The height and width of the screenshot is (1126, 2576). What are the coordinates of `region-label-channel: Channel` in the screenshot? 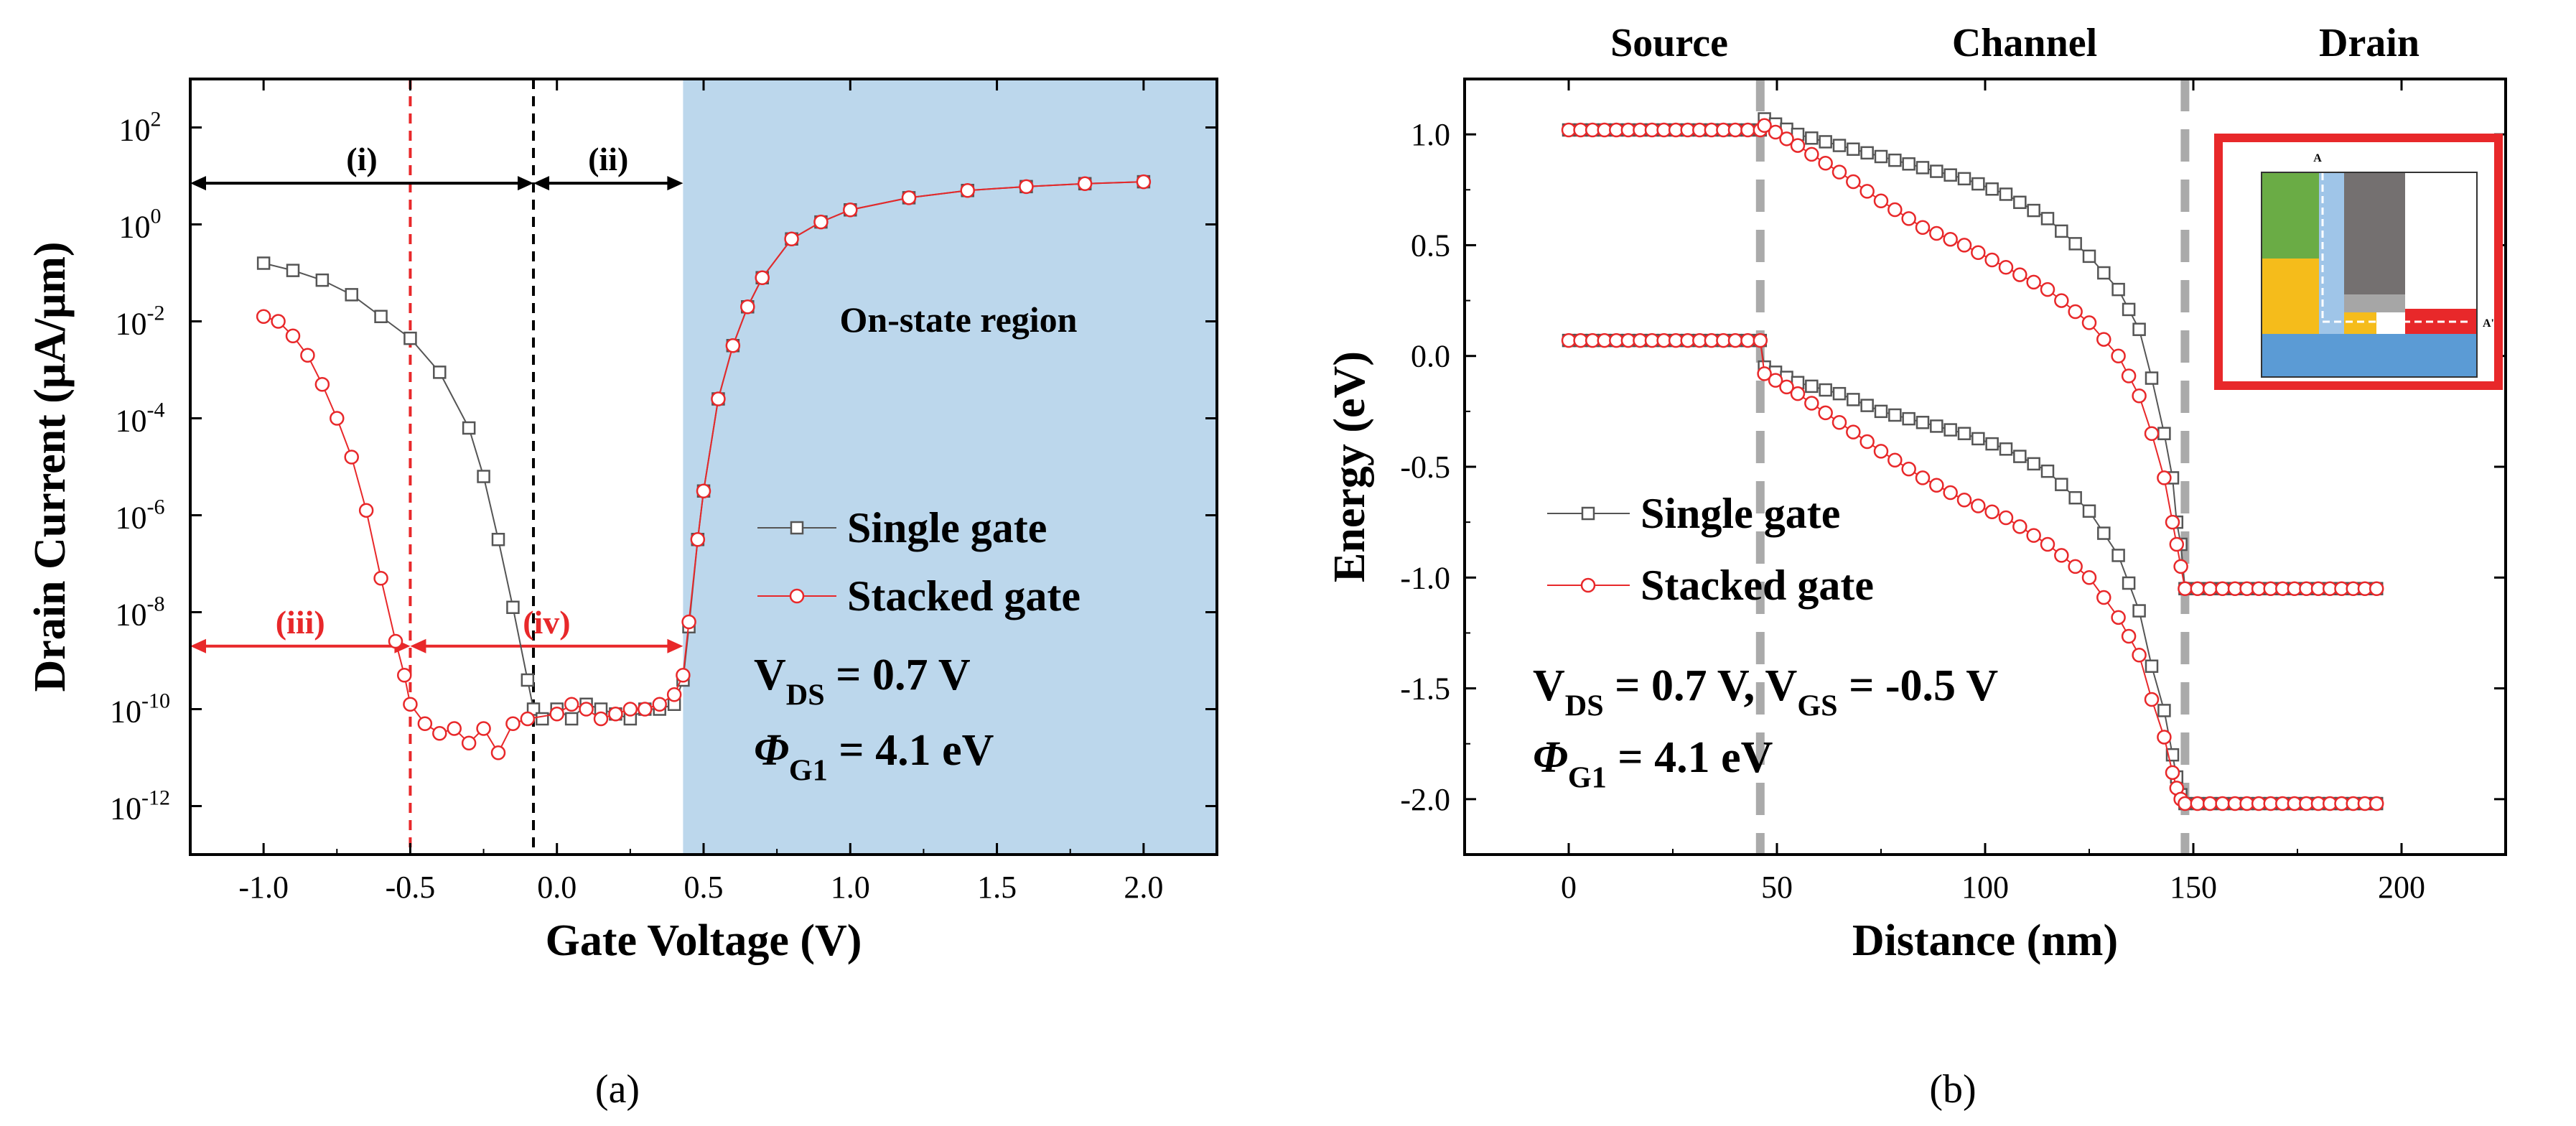 It's located at (2024, 43).